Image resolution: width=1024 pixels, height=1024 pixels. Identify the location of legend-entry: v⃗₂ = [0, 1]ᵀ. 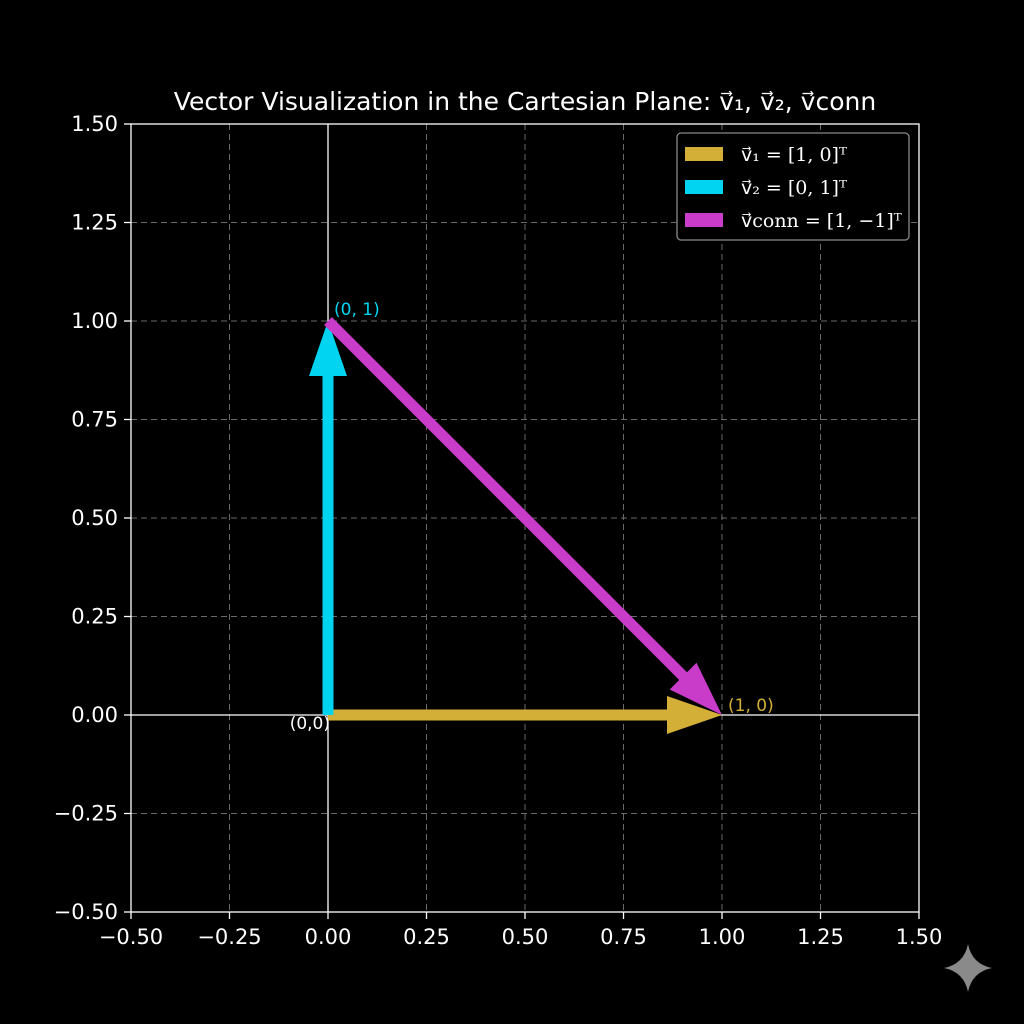
(794, 188).